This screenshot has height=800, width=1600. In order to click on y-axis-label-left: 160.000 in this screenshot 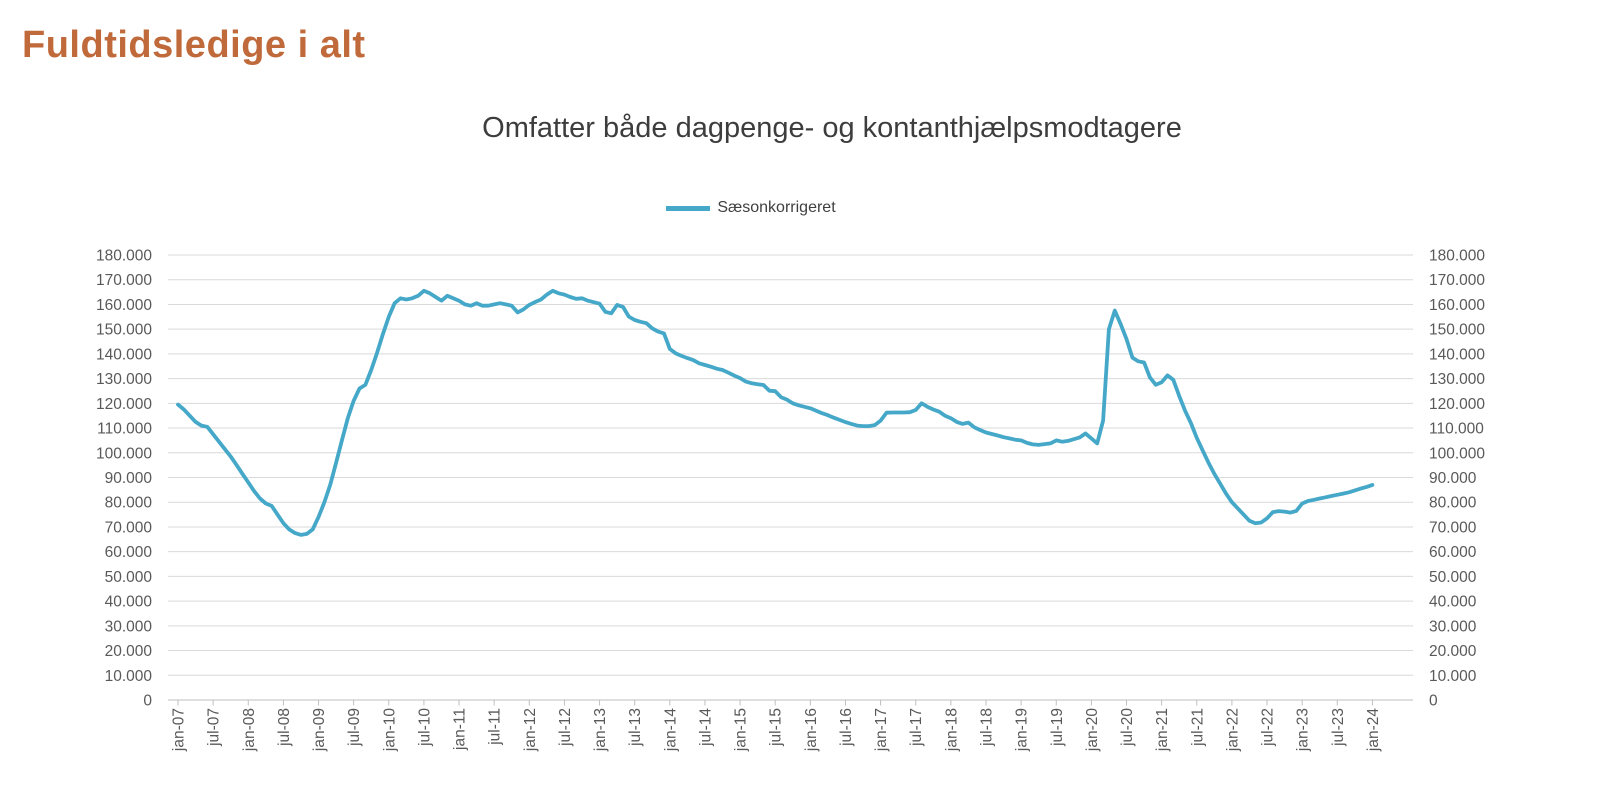, I will do `click(124, 305)`.